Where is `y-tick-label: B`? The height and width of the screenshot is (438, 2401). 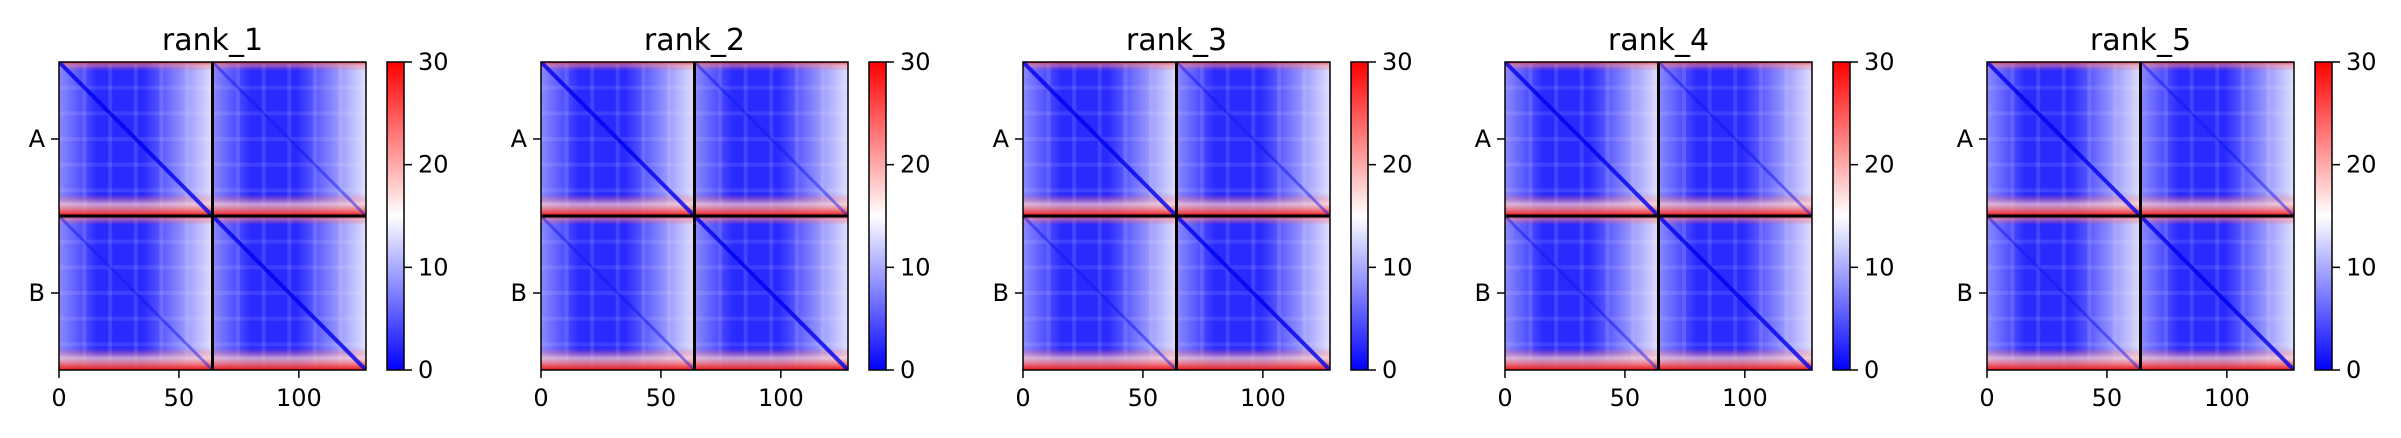
y-tick-label: B is located at coordinates (1483, 293).